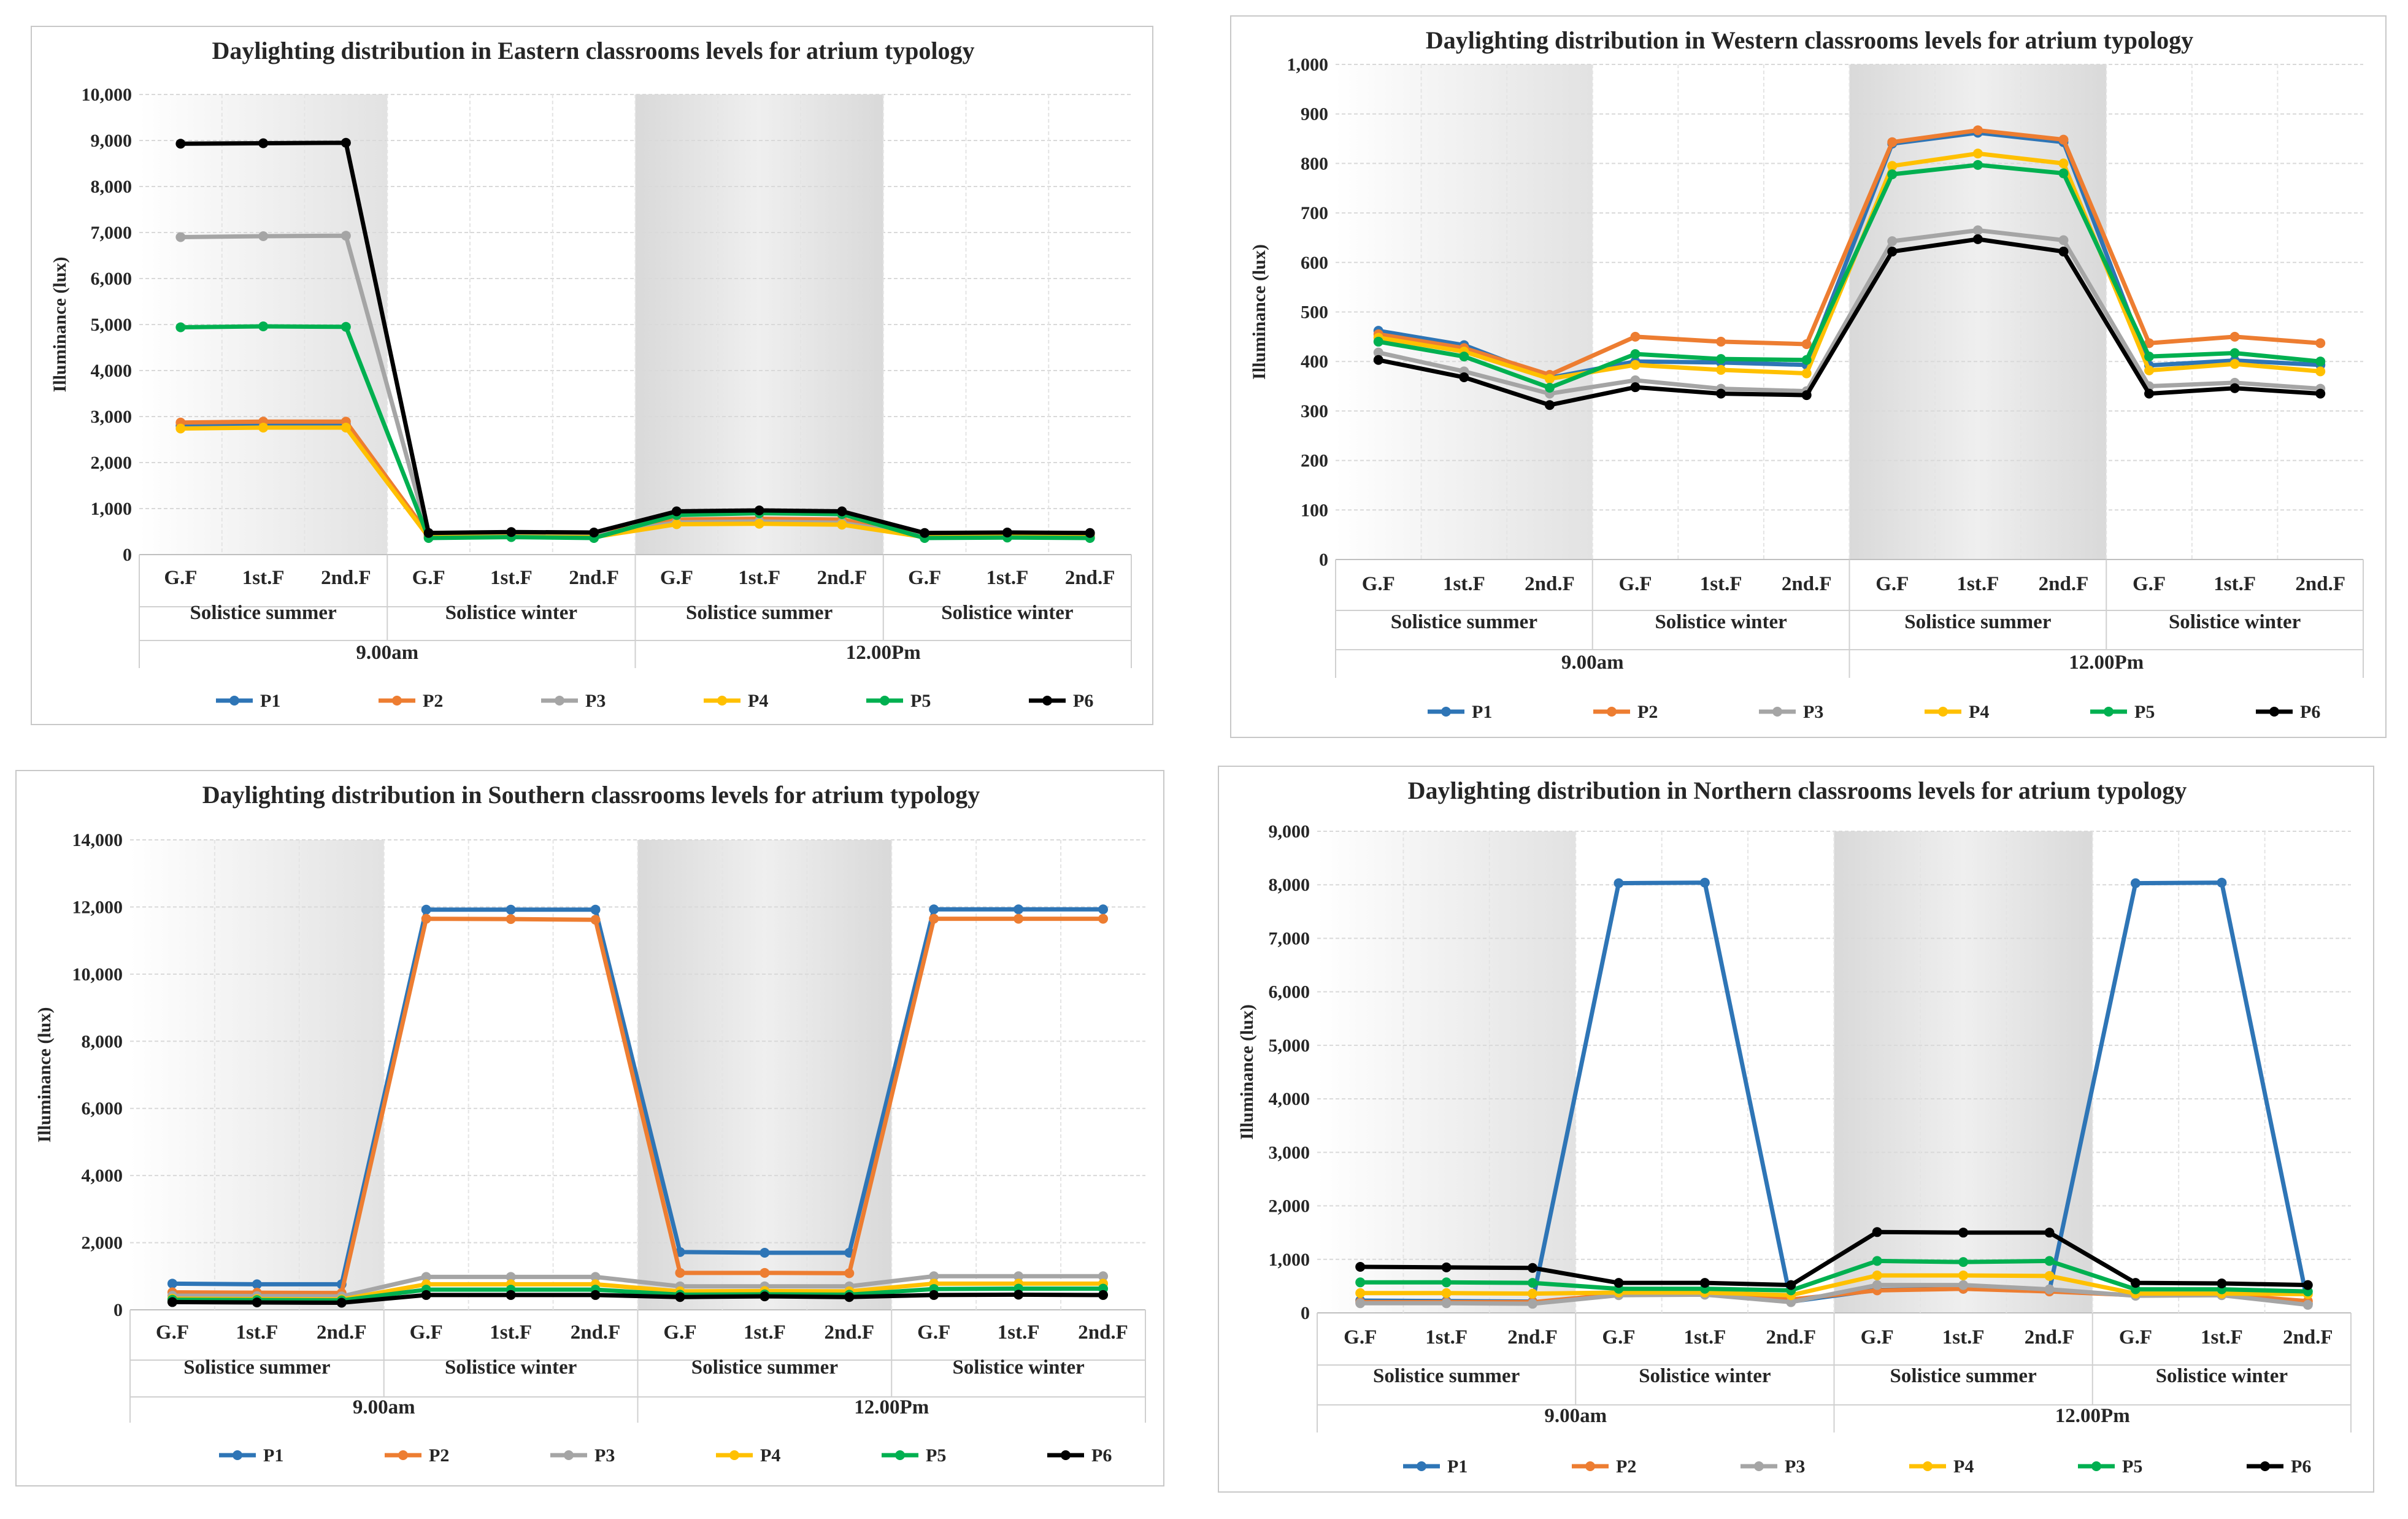  I want to click on y-tick-label: 0, so click(118, 1310).